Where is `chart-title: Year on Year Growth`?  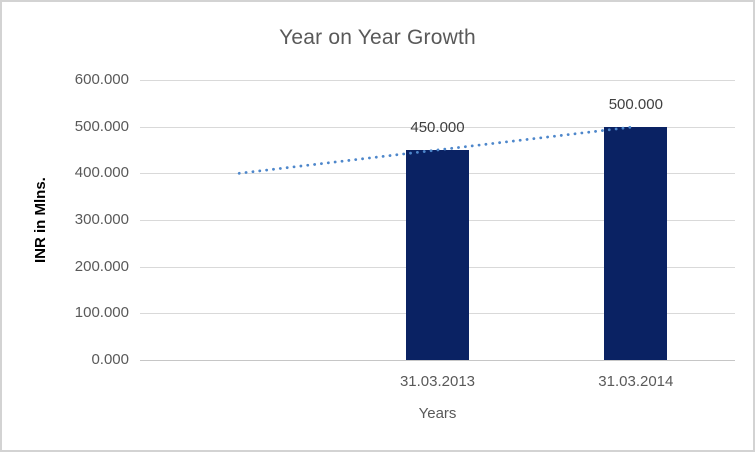 chart-title: Year on Year Growth is located at coordinates (377, 37).